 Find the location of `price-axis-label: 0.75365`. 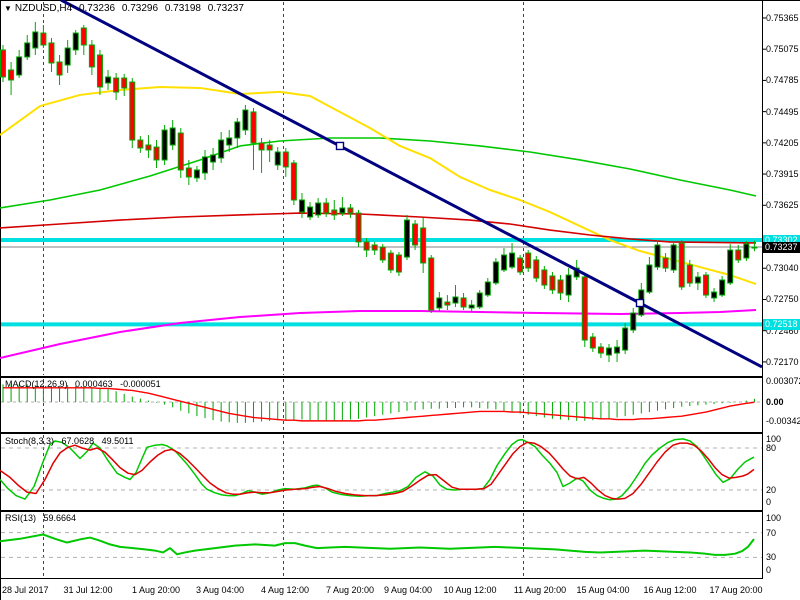

price-axis-label: 0.75365 is located at coordinates (782, 18).